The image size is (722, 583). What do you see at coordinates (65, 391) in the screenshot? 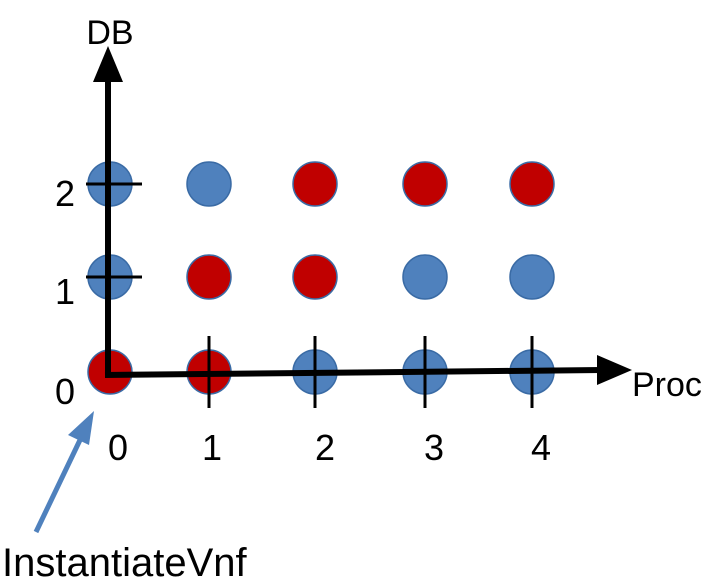
I see `y-tick-label-0: 0` at bounding box center [65, 391].